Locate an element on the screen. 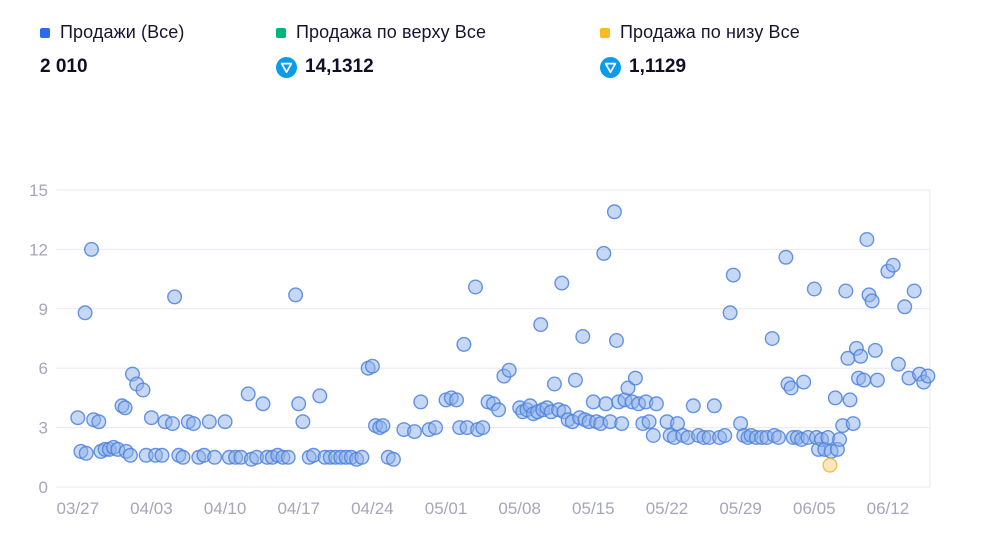 The height and width of the screenshot is (547, 994). legend-item-sale-bottom: Продажа по низу Все 1,1129 is located at coordinates (700, 50).